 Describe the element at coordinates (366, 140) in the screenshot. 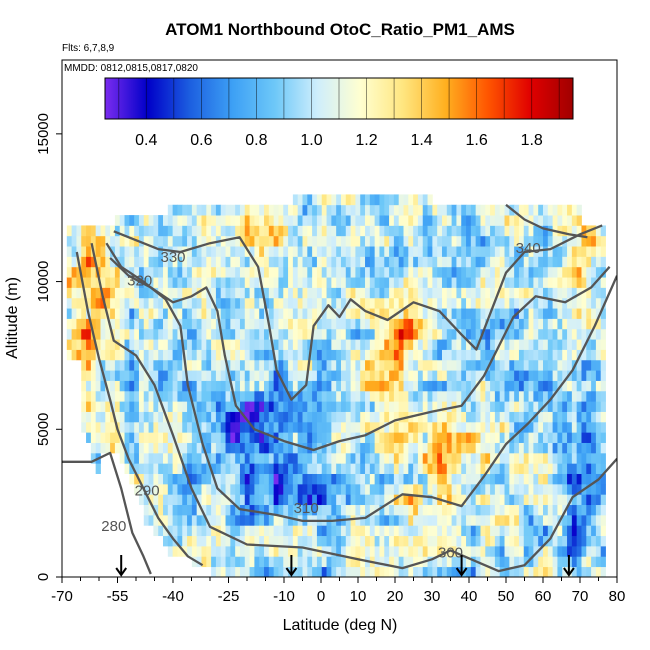

I see `colorbar-tick-label: 1.2` at that location.